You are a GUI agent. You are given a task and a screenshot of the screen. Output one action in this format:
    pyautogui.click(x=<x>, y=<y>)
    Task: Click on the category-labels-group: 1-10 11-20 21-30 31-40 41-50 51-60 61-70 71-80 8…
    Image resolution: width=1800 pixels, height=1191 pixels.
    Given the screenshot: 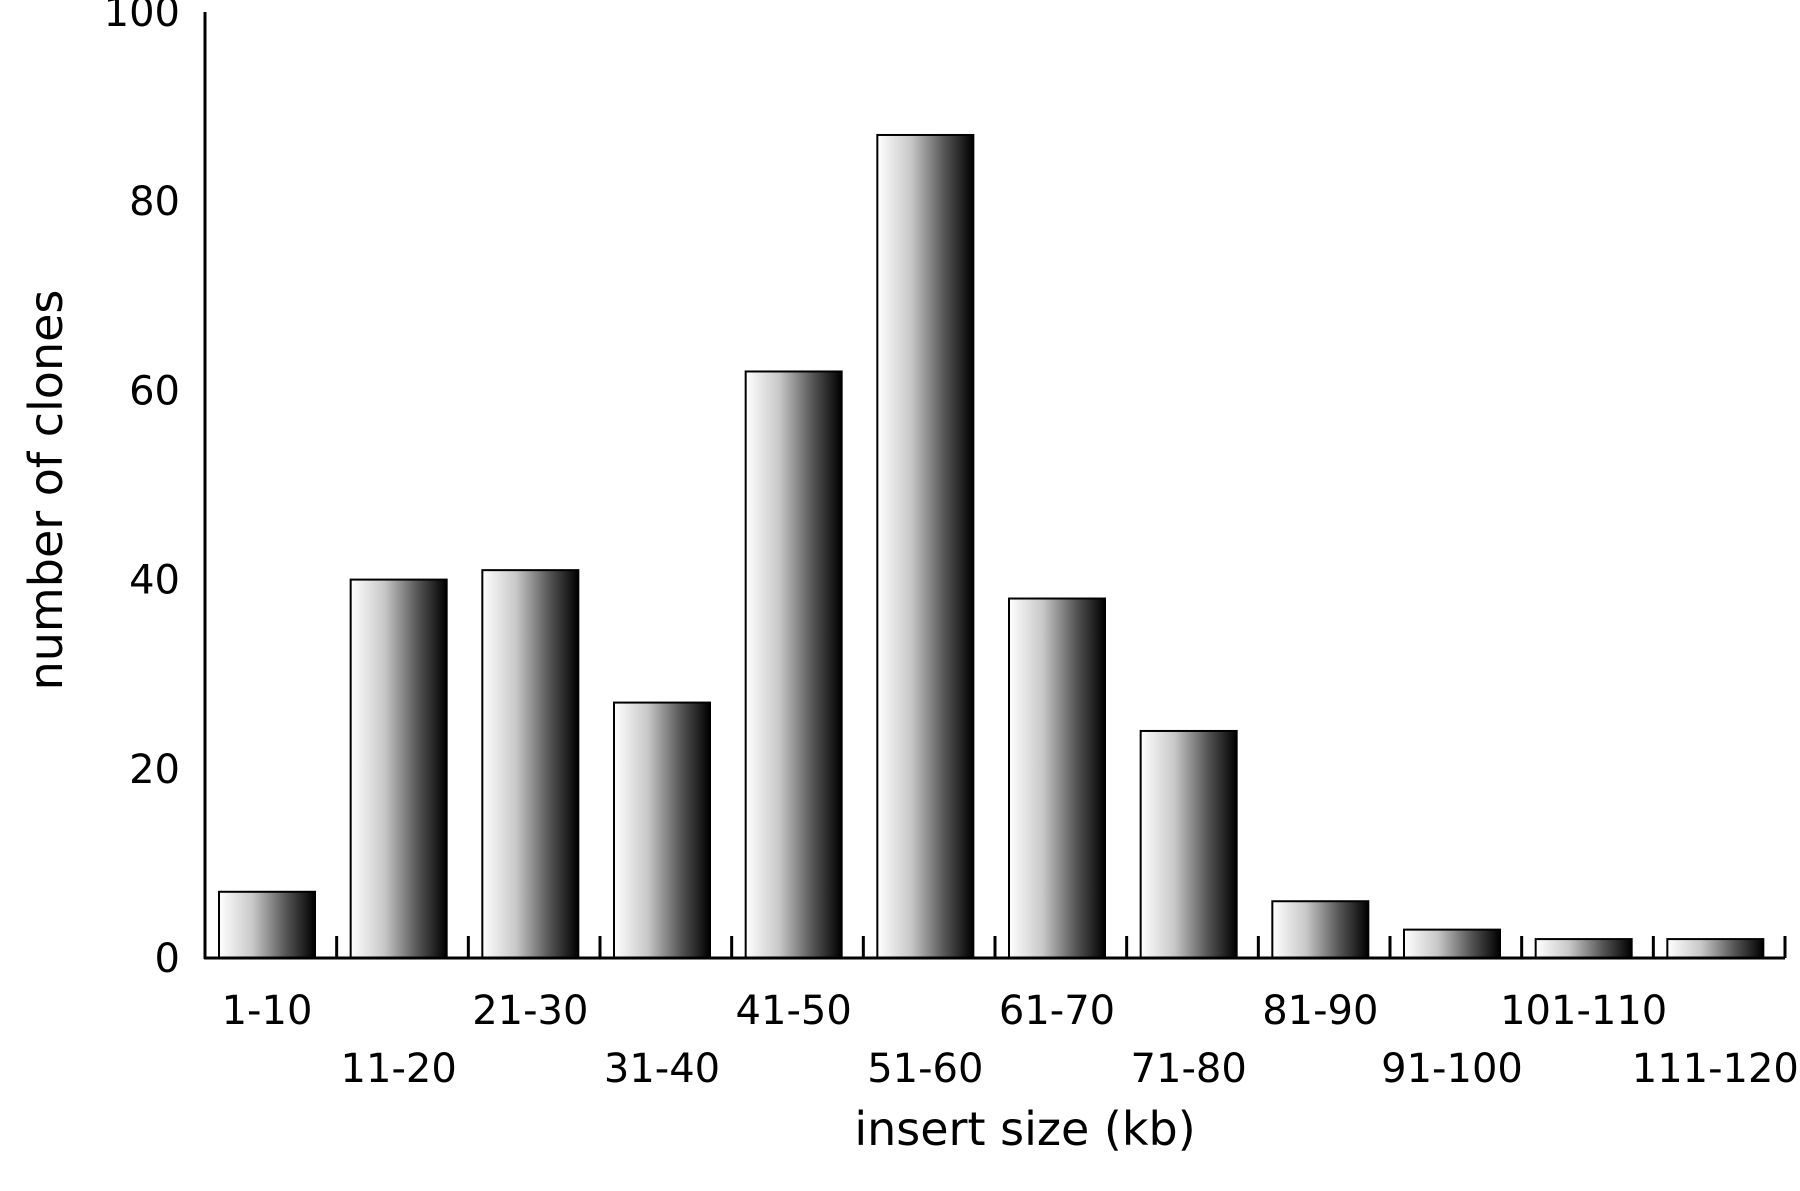 What is the action you would take?
    pyautogui.click(x=1010, y=1040)
    